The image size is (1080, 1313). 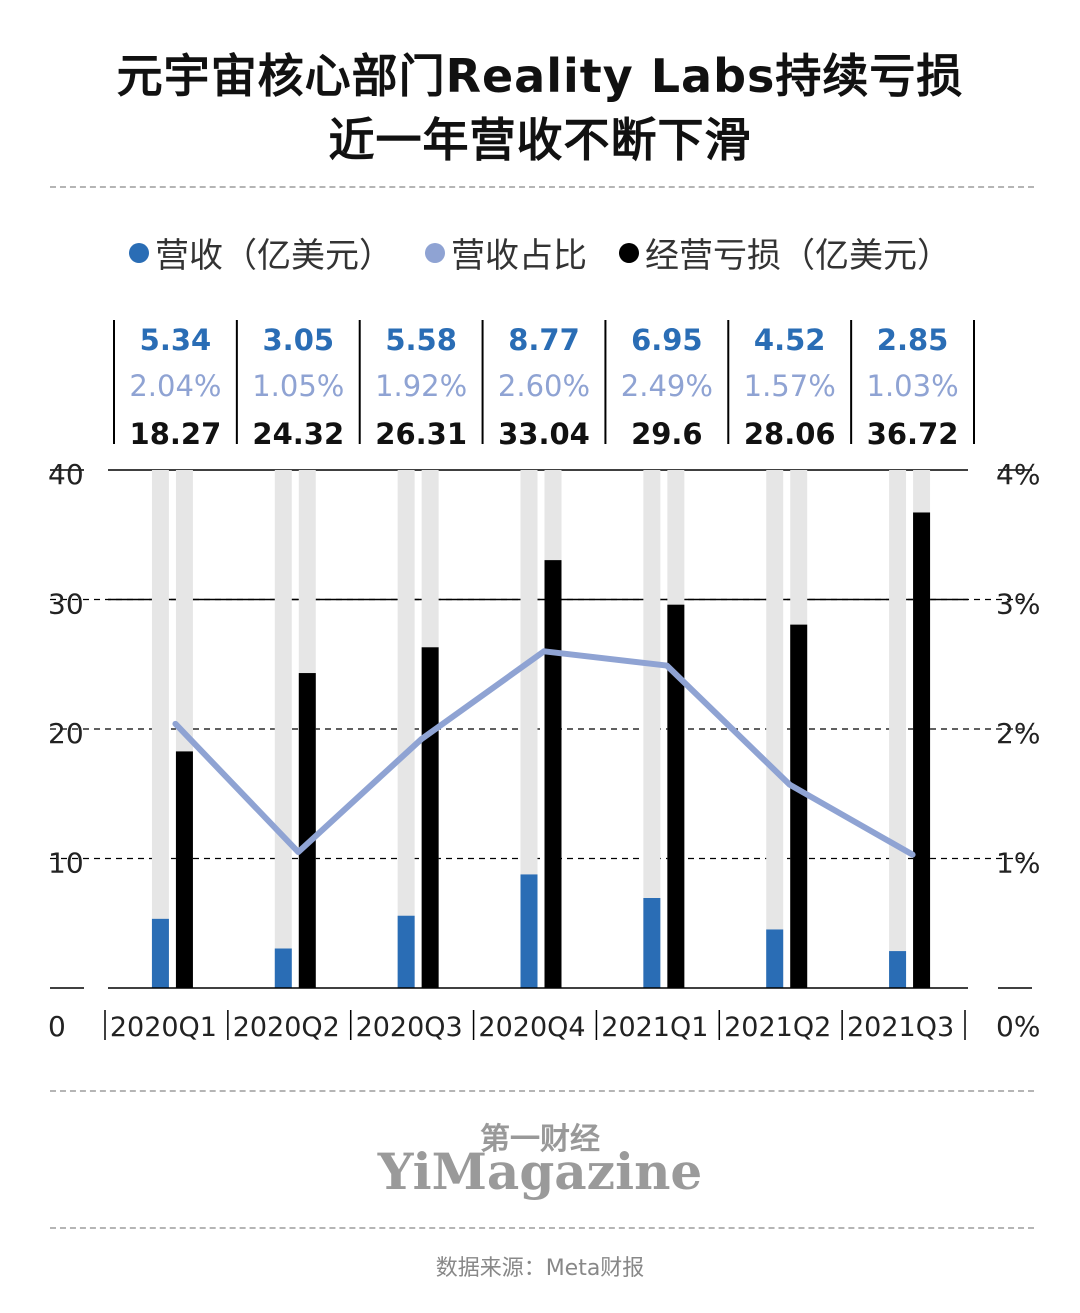 I want to click on legend-label-revenue: 营收（亿美元）, so click(x=274, y=256).